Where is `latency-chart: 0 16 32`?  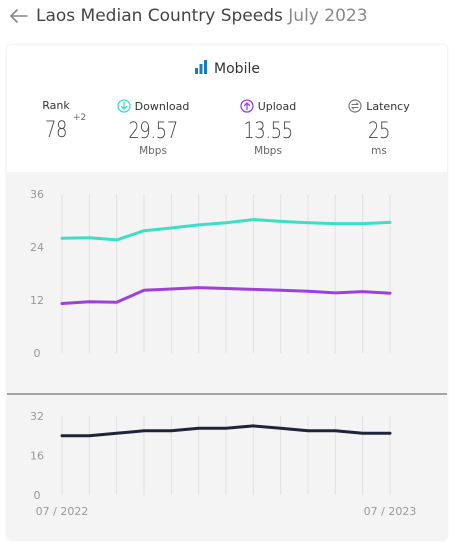 latency-chart: 0 16 32 is located at coordinates (211, 456).